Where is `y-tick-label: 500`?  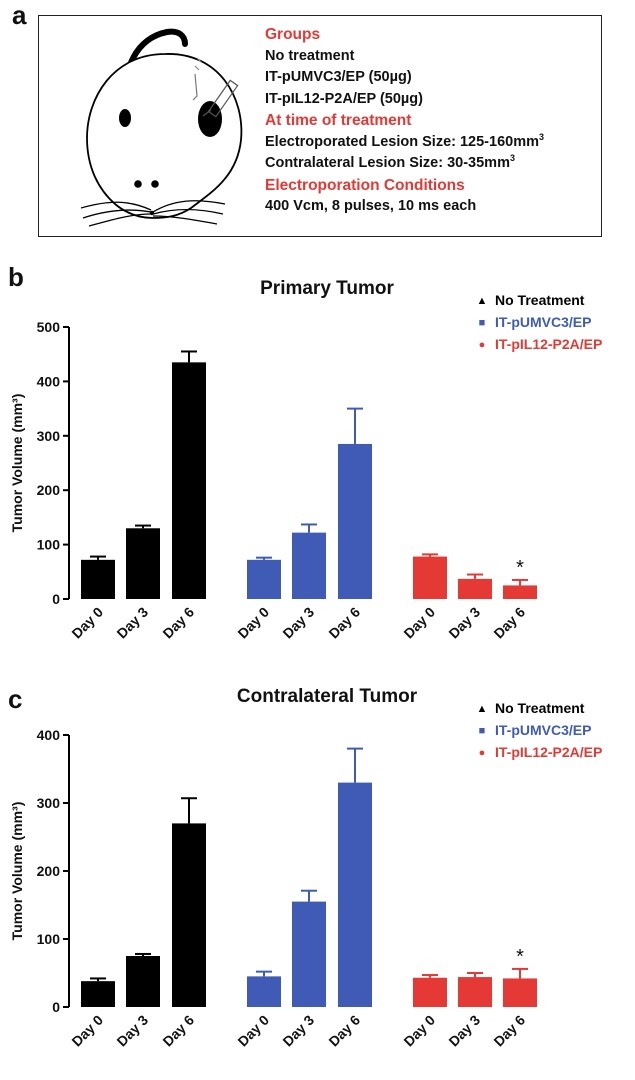 y-tick-label: 500 is located at coordinates (49, 327).